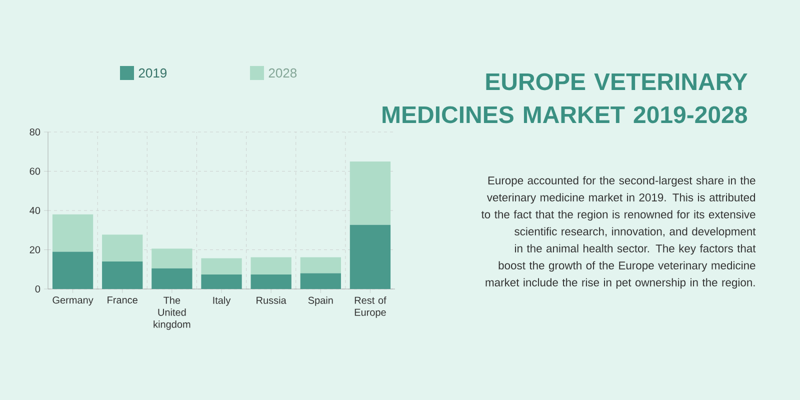  What do you see at coordinates (320, 301) in the screenshot?
I see `x-tick-label: Spain` at bounding box center [320, 301].